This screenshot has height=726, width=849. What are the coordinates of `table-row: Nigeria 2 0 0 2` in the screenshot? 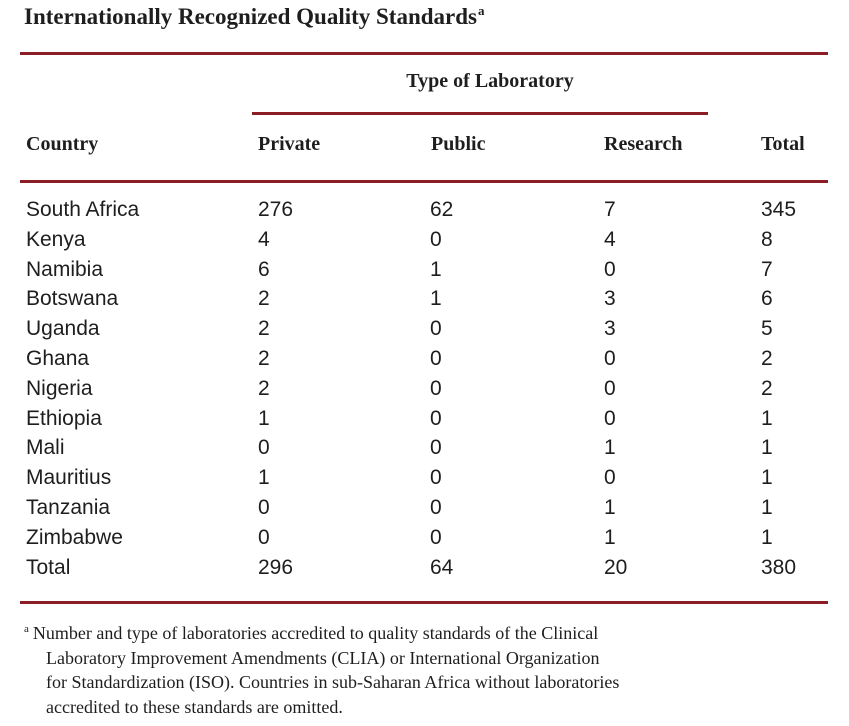 It's located at (424, 389).